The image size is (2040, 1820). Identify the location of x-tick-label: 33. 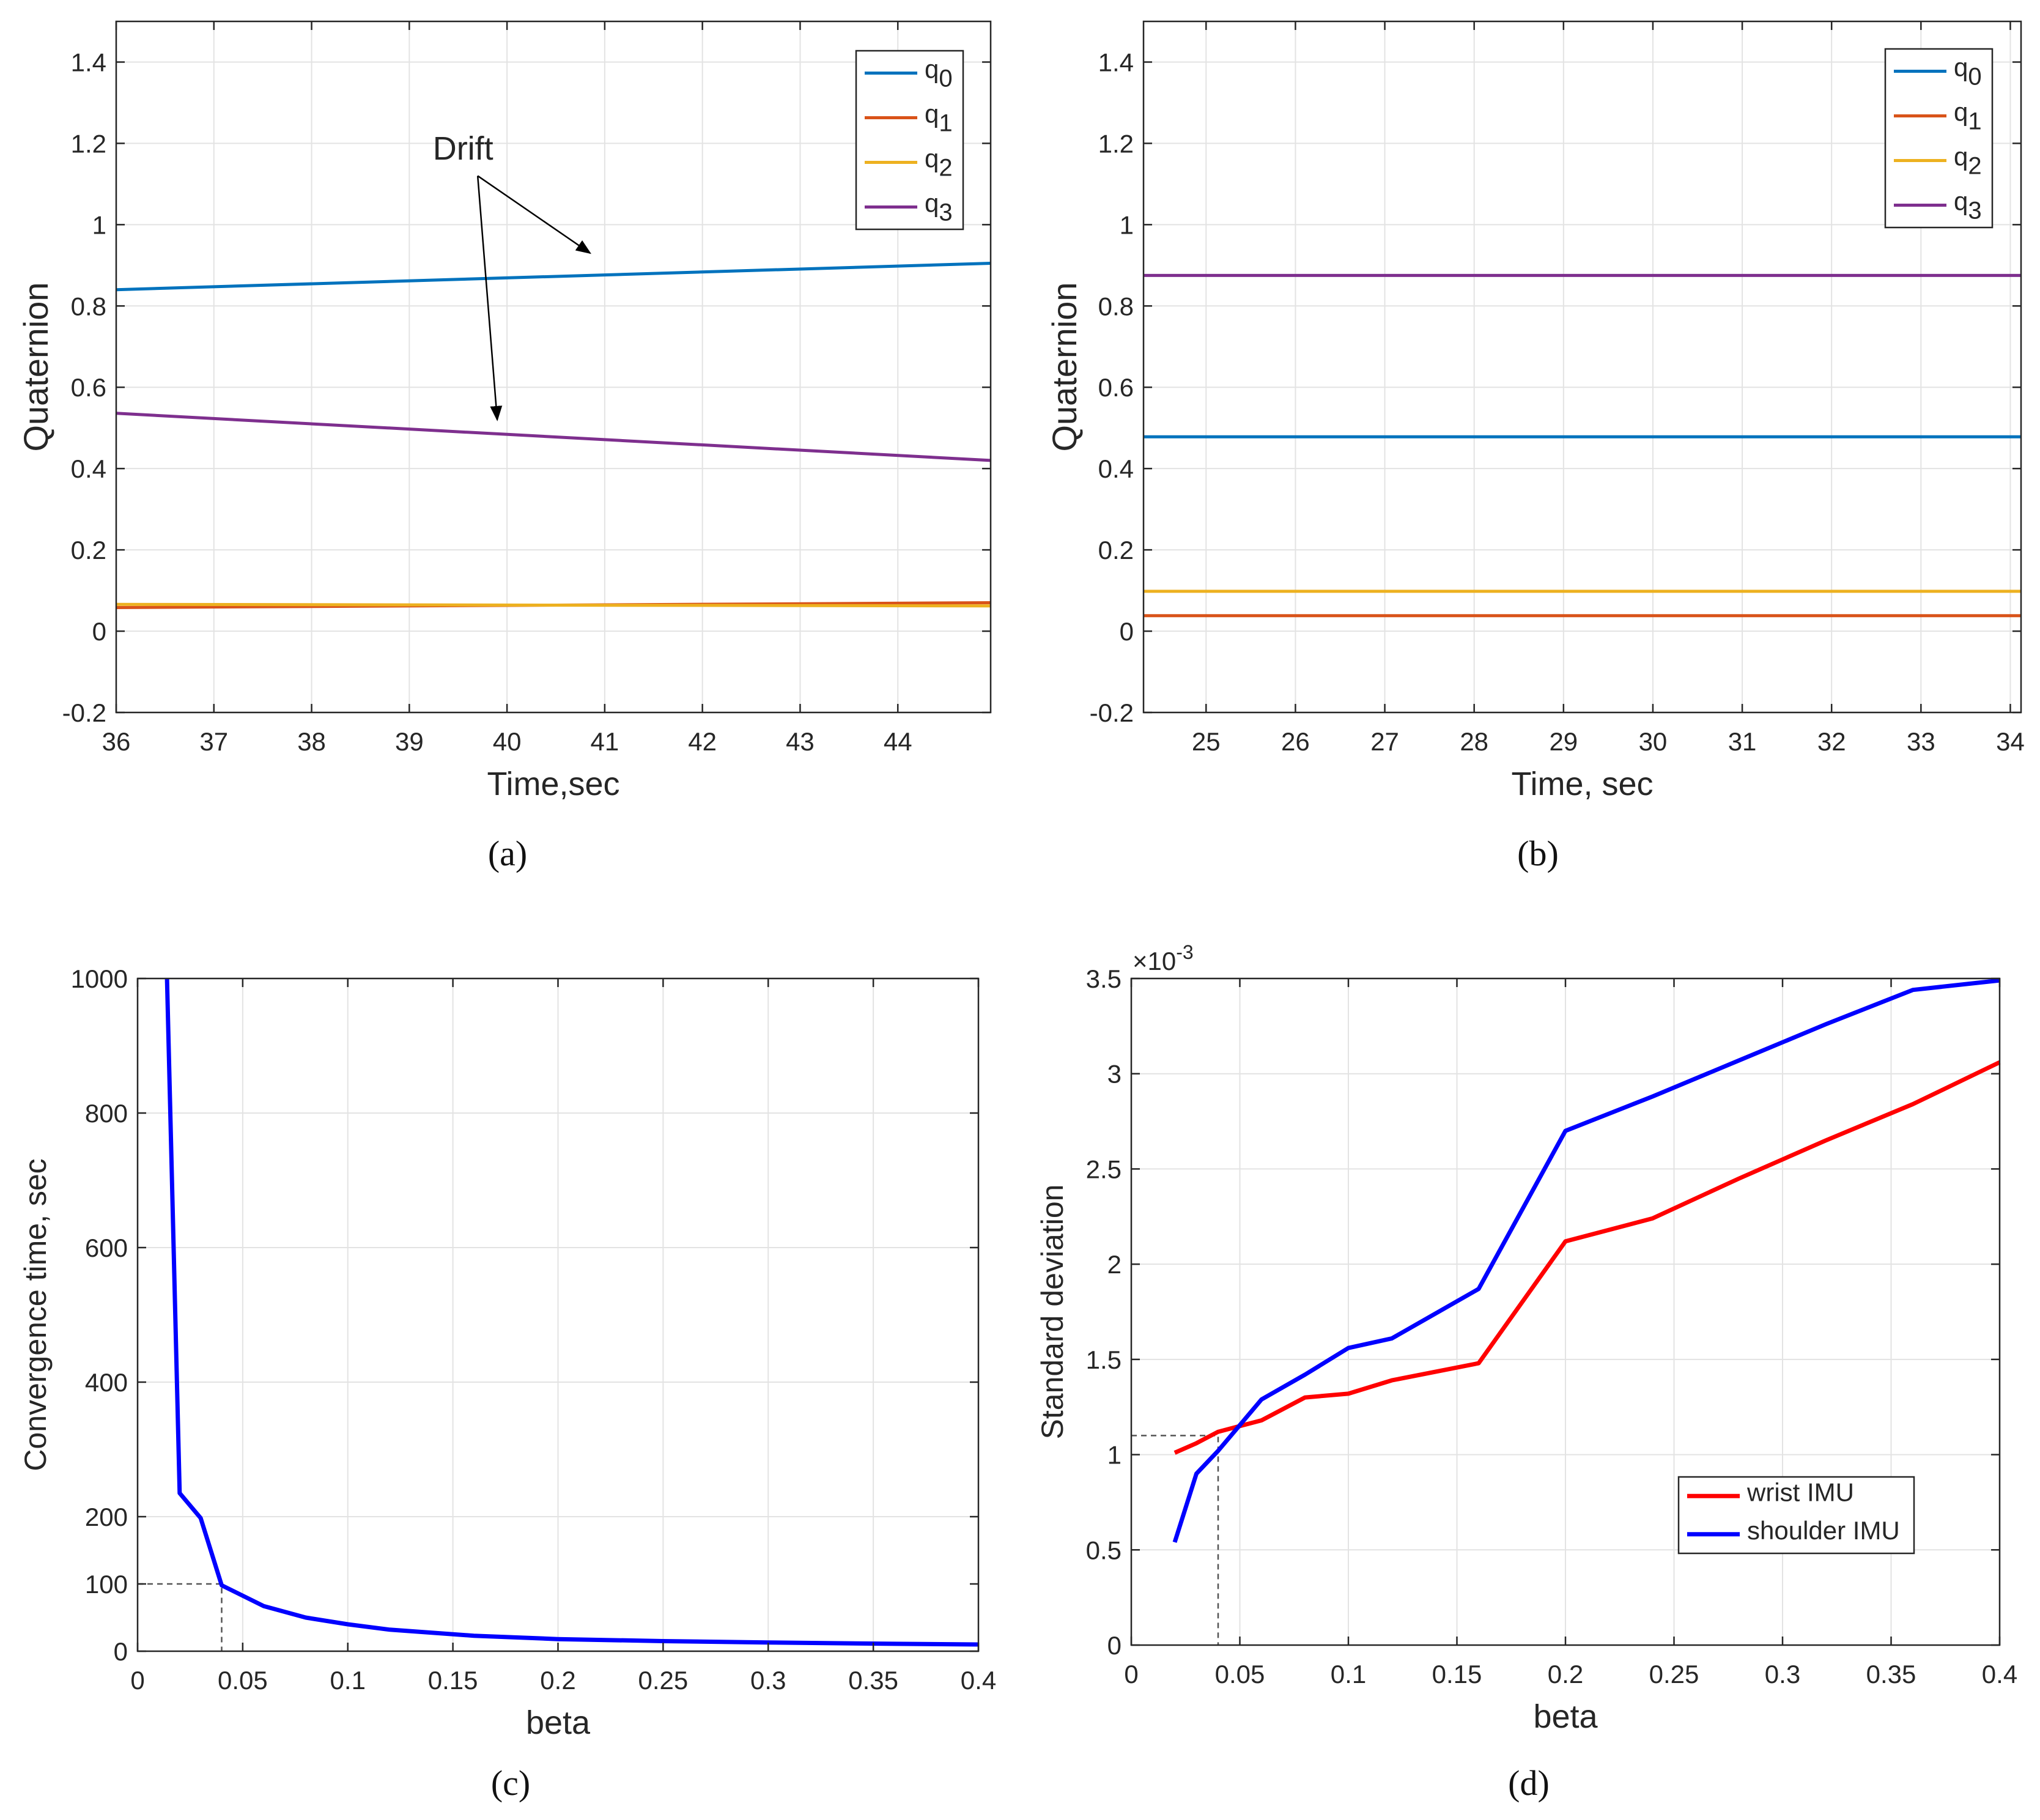
(1921, 741).